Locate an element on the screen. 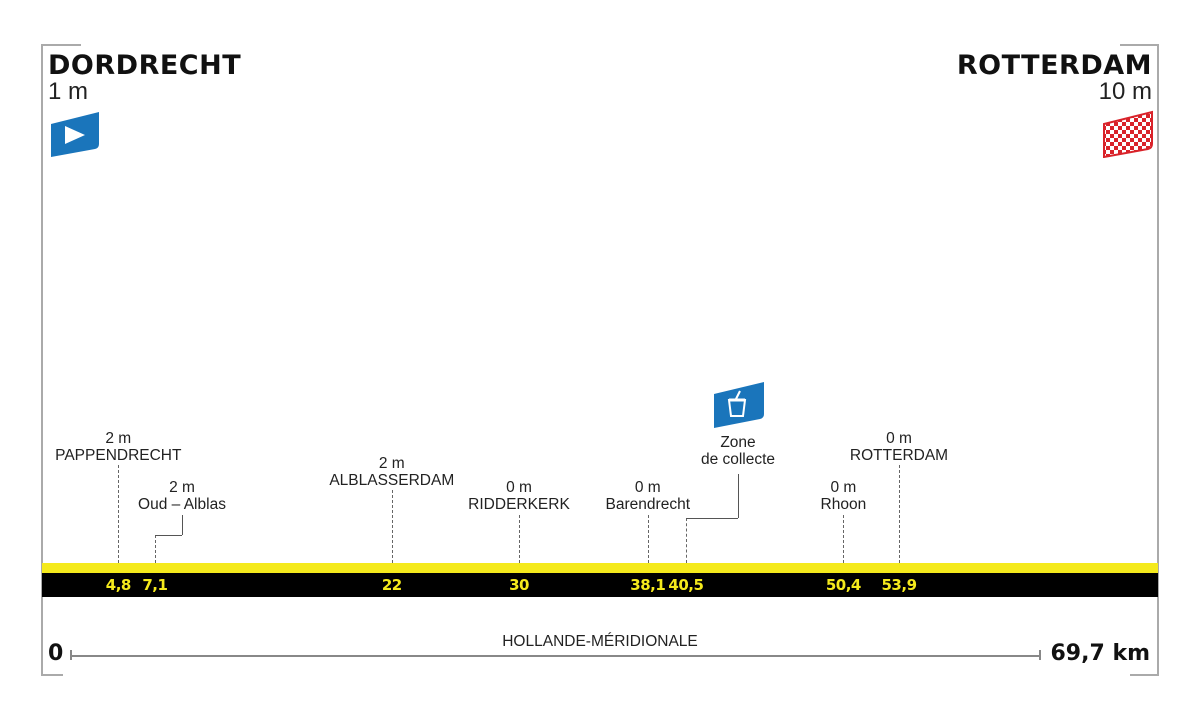 This screenshot has height=721, width=1200. km-label: 4,8 is located at coordinates (118, 585).